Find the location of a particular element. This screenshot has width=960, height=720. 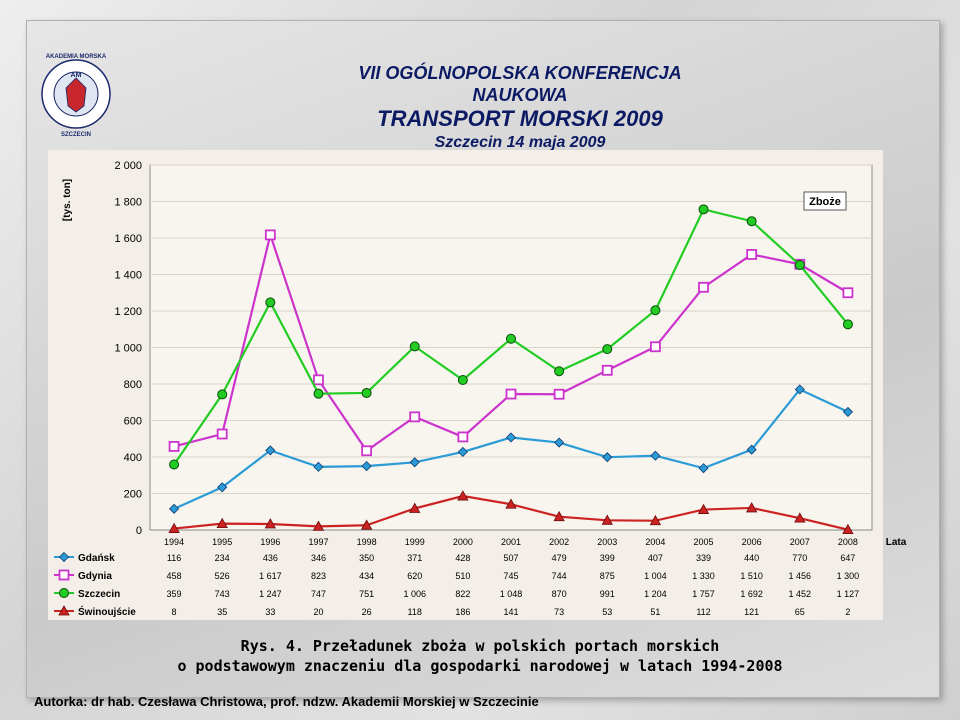

legend-entry: Świnoujście is located at coordinates (107, 611).